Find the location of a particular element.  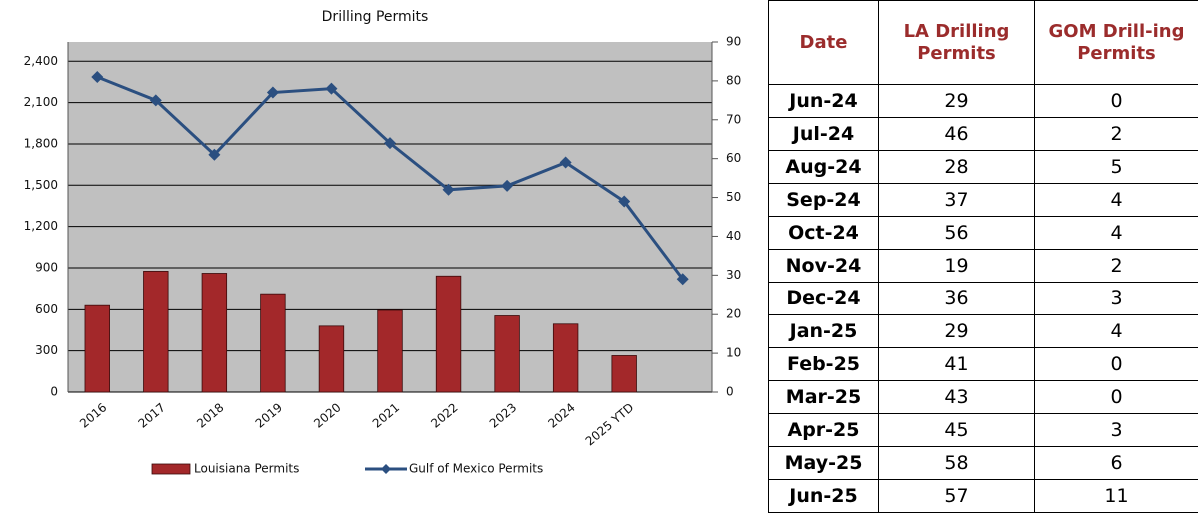

table-cell: 56 is located at coordinates (956, 232).